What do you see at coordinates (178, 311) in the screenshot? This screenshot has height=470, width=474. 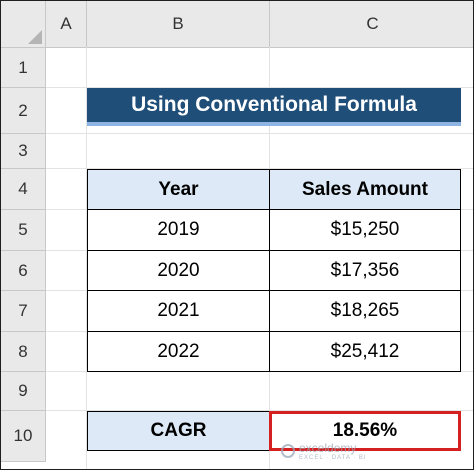 I see `cell-year: 2021` at bounding box center [178, 311].